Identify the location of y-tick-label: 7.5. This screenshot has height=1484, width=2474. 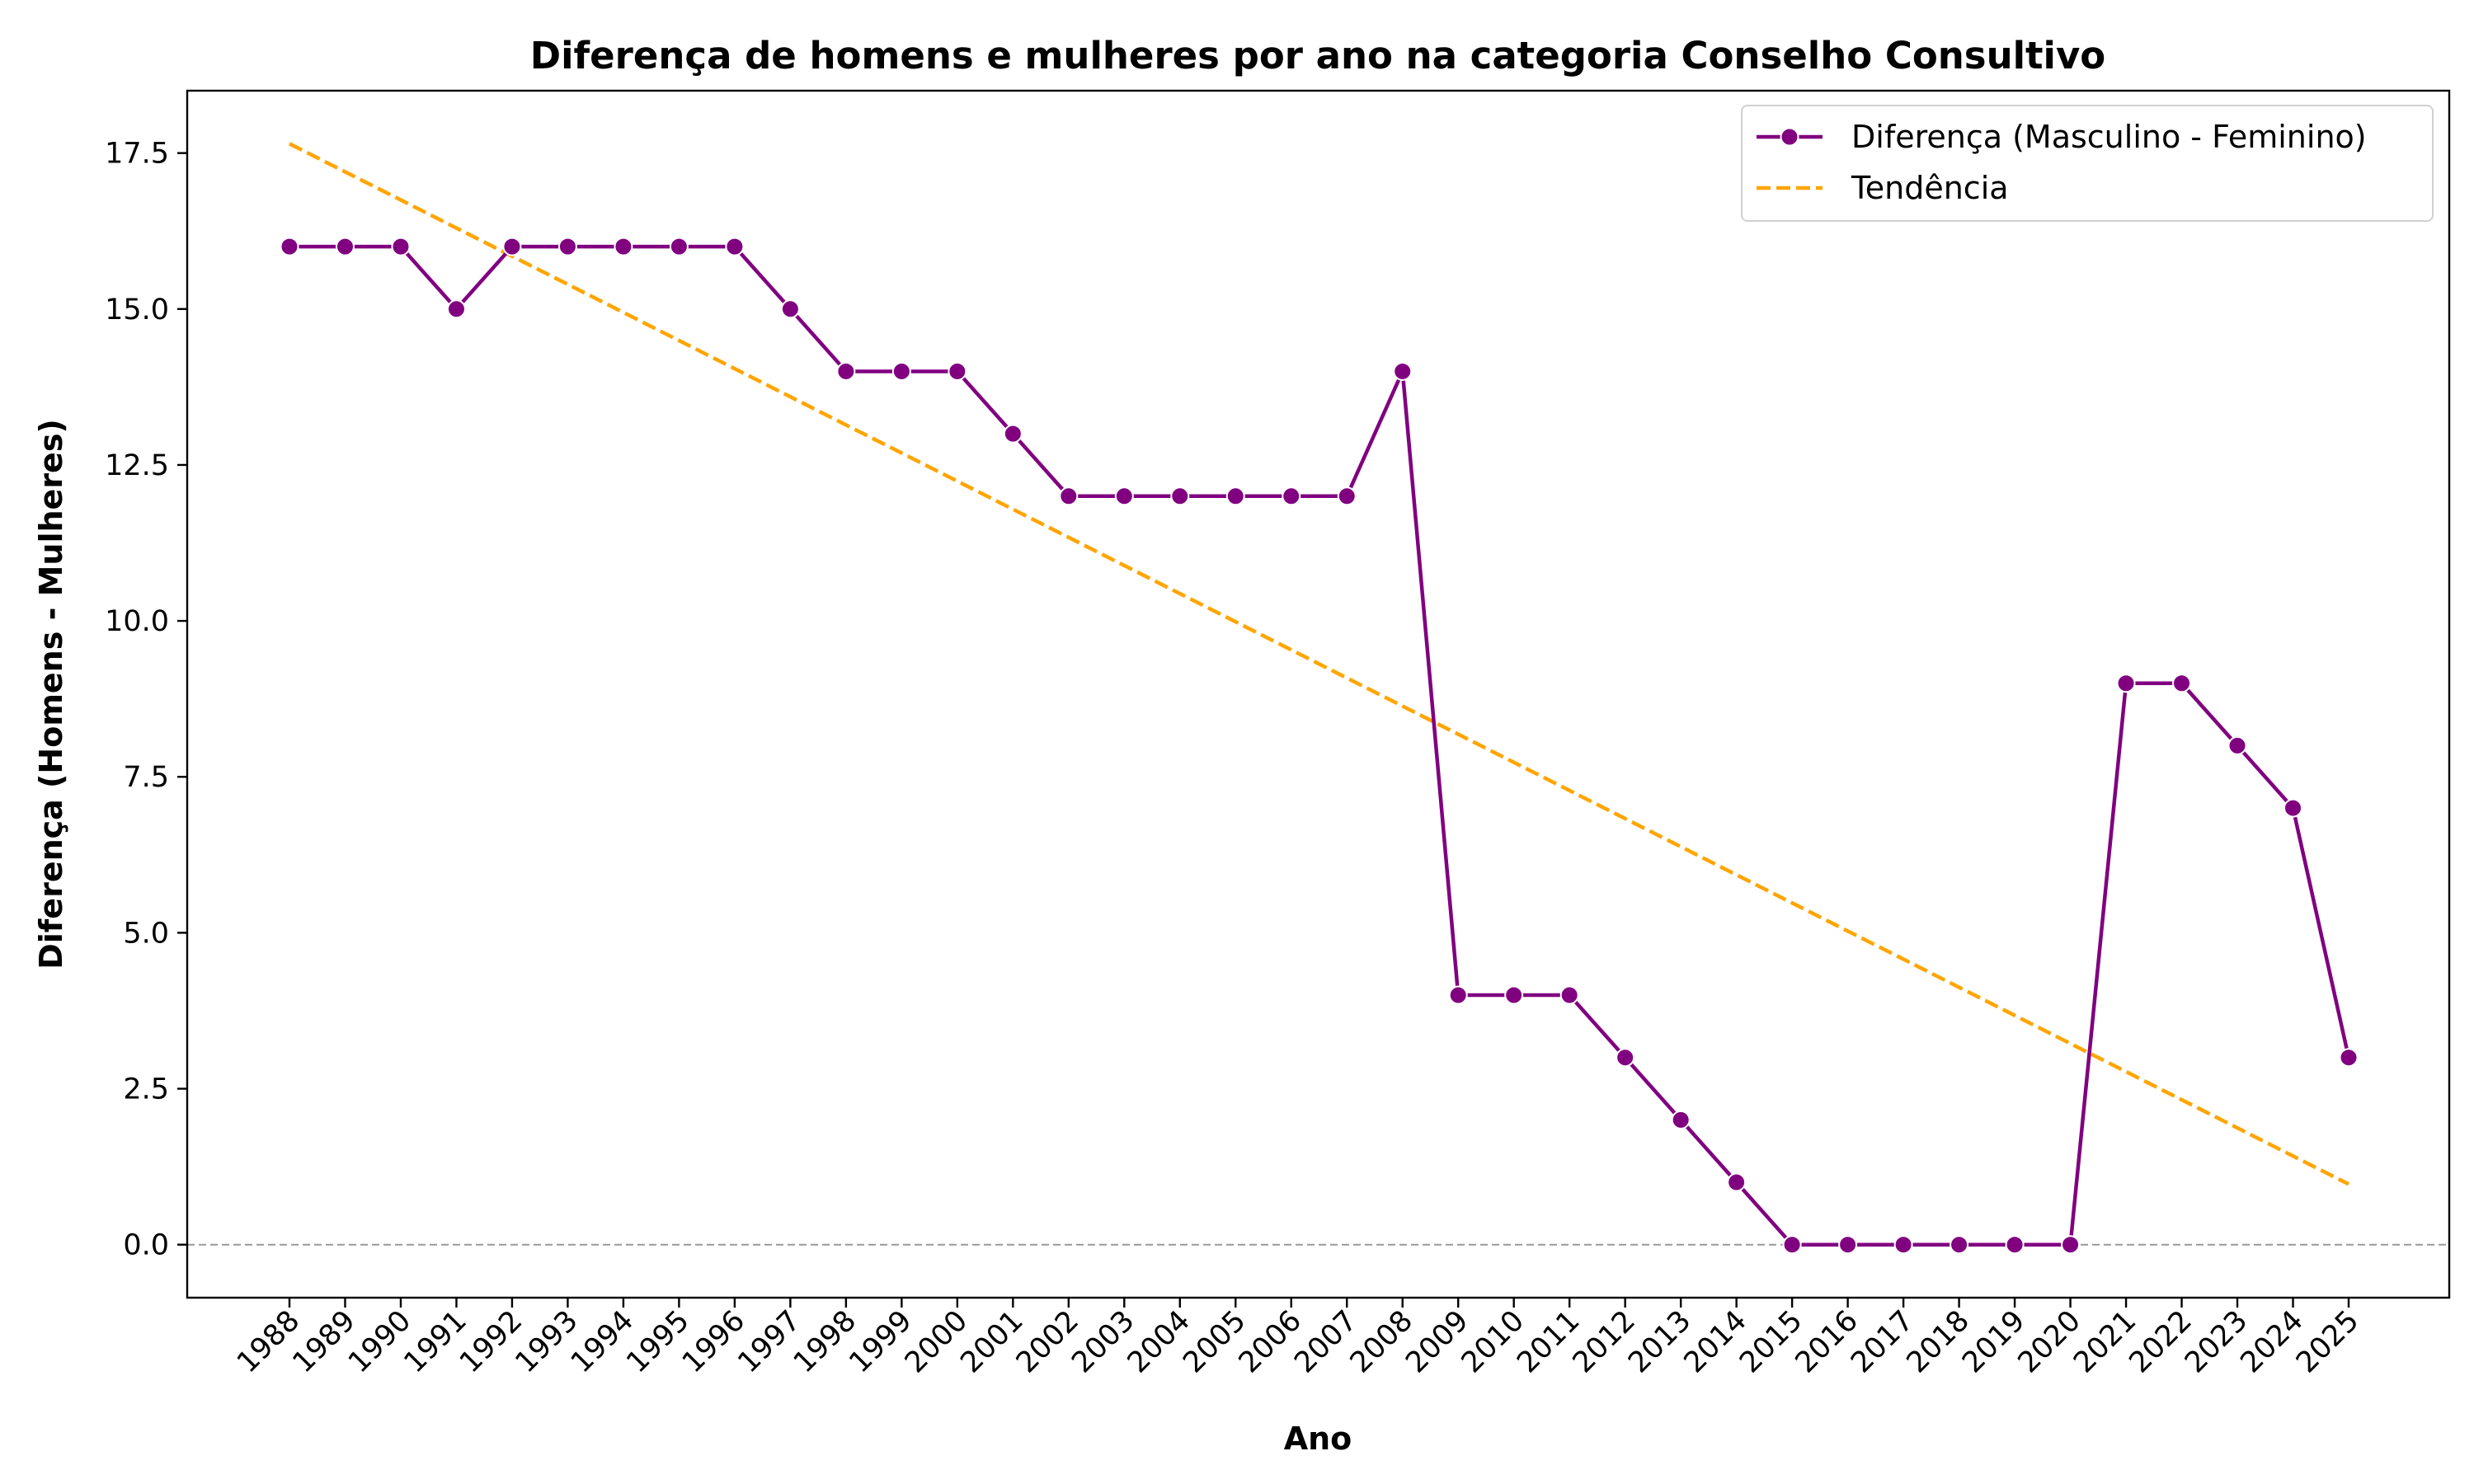
(146, 777).